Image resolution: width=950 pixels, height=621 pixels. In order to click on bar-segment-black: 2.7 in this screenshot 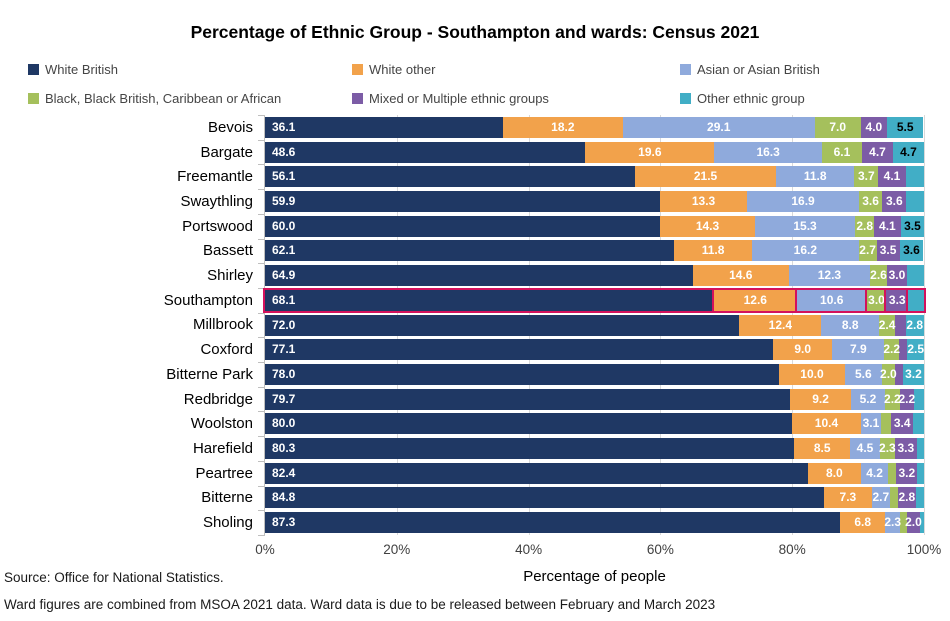, I will do `click(867, 251)`.